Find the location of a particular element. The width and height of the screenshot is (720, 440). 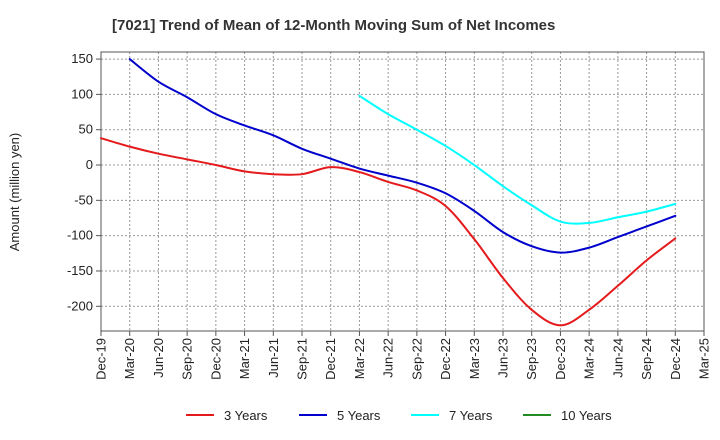

y-tick-label: 150 is located at coordinates (82, 58).